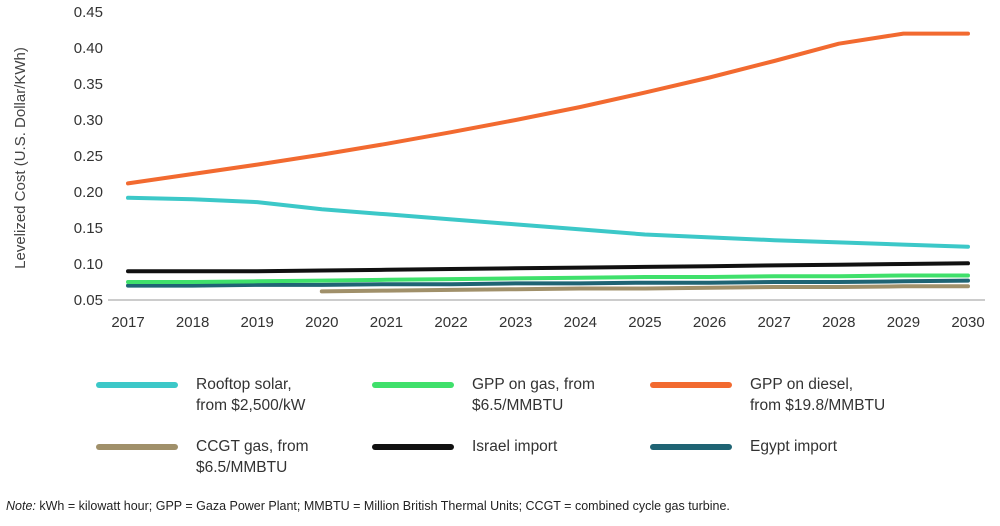 The height and width of the screenshot is (526, 1000). What do you see at coordinates (88, 48) in the screenshot?
I see `y-tick-label: 0.40` at bounding box center [88, 48].